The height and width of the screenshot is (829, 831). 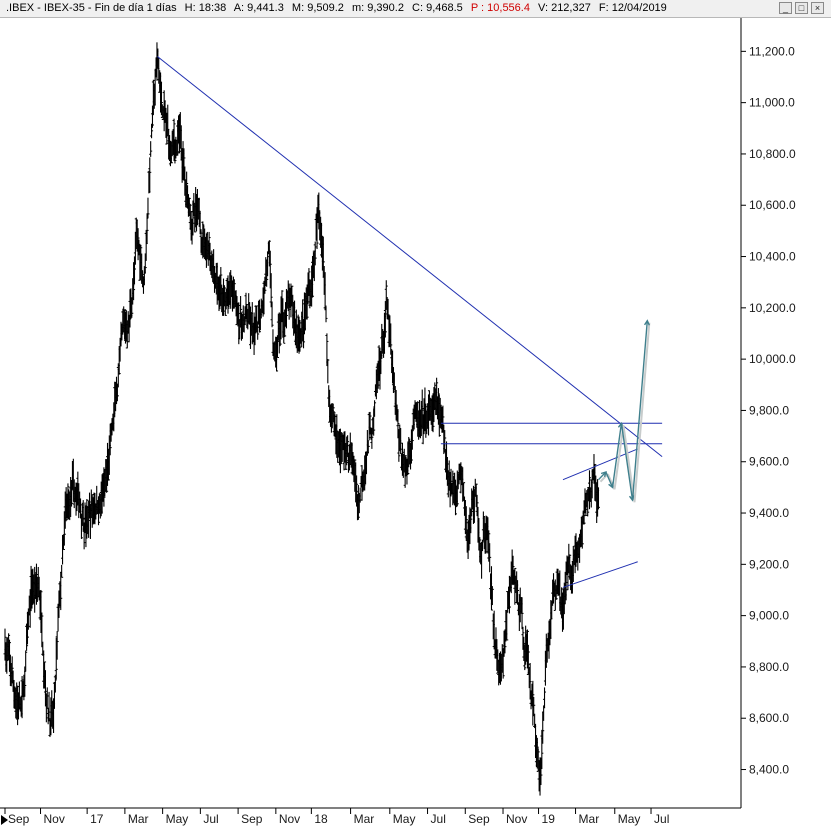 I want to click on close-button: ×, so click(x=817, y=8).